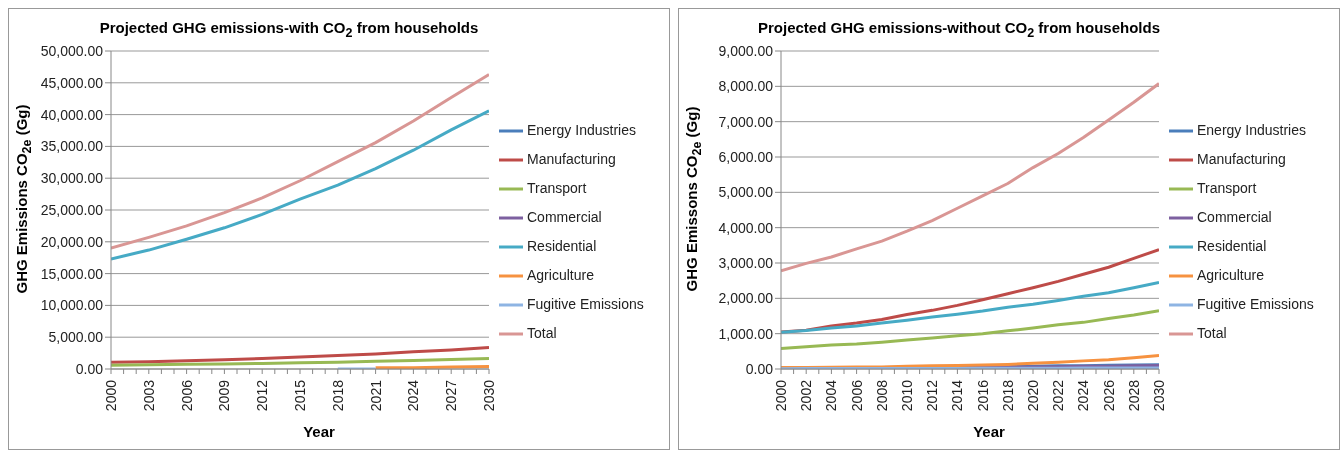 Image resolution: width=1344 pixels, height=467 pixels. I want to click on y-tick-label: 2,000.00, so click(746, 298).